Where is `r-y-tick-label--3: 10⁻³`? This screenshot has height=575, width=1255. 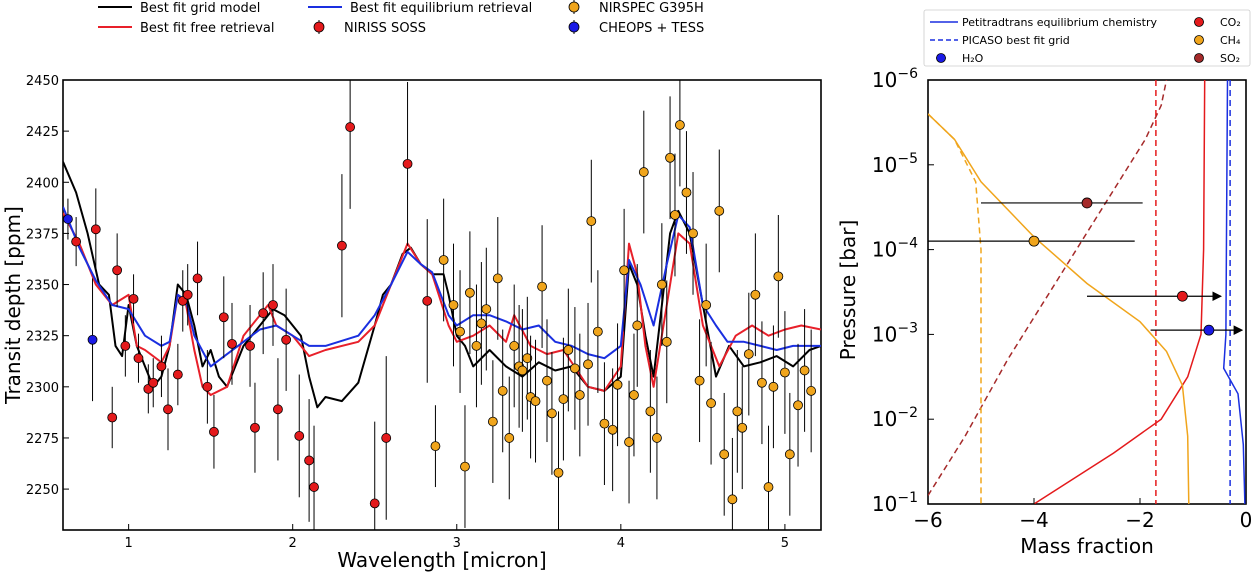 r-y-tick-label--3: 10⁻³ is located at coordinates (895, 333).